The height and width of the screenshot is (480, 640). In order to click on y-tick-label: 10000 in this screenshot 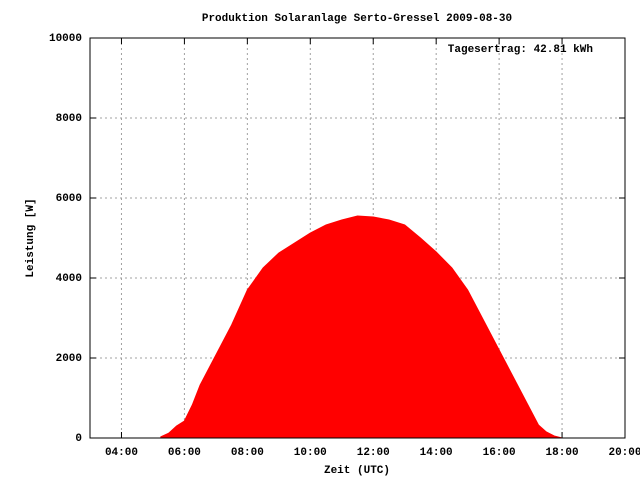, I will do `click(65, 39)`.